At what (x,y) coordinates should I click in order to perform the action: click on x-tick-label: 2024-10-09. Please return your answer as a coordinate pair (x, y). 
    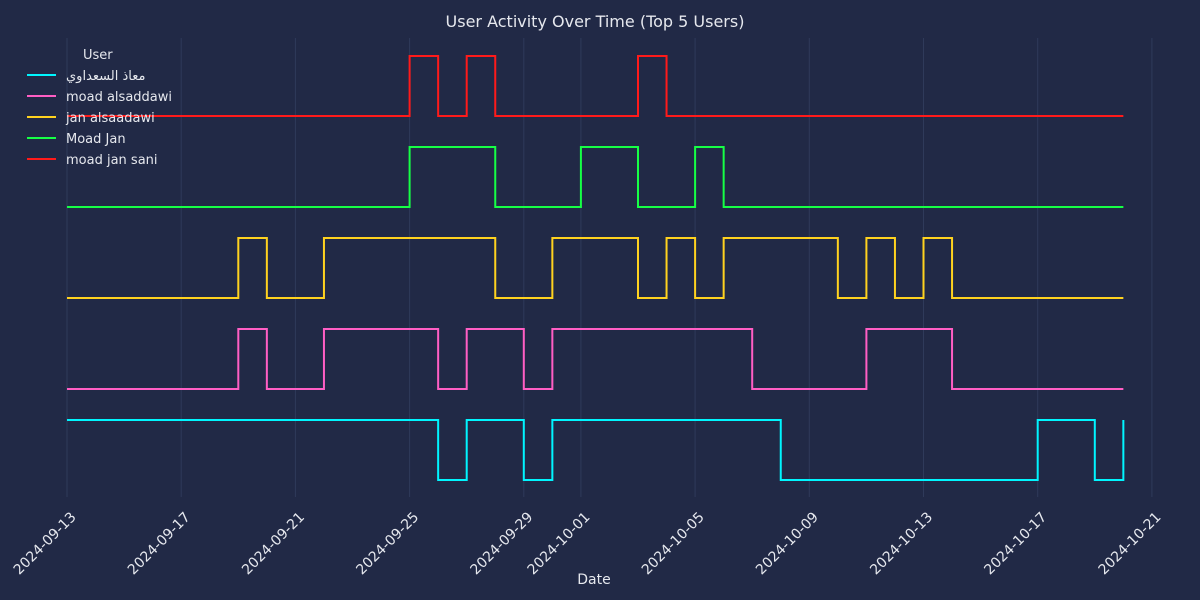
    Looking at the image, I should click on (787, 543).